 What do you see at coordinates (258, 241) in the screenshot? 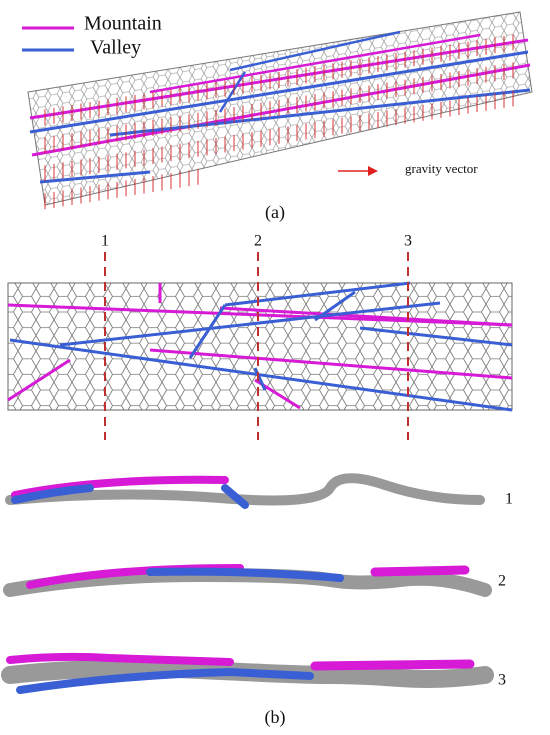
I see `section-label: 2` at bounding box center [258, 241].